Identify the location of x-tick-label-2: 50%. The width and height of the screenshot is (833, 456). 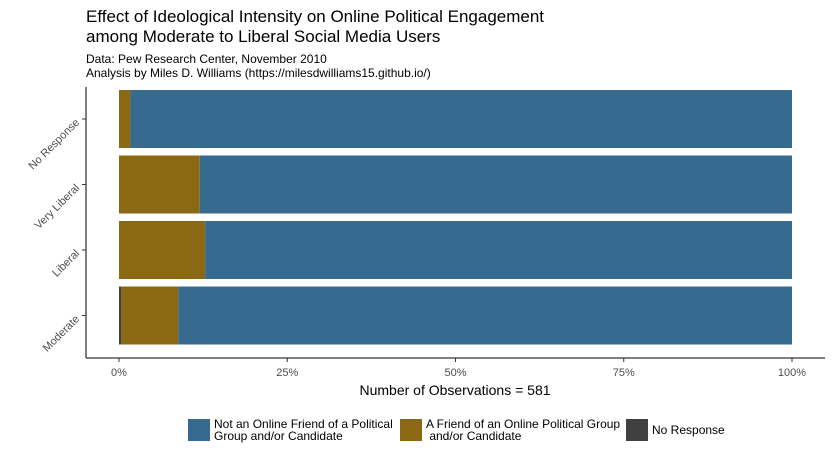
(455, 373).